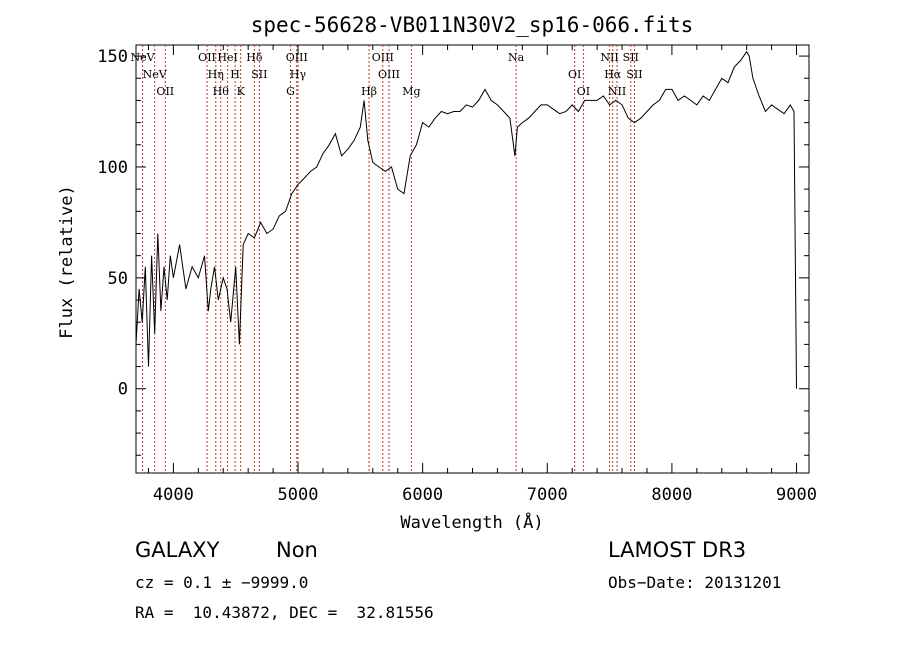 This screenshot has width=900, height=649. Describe the element at coordinates (472, 25) in the screenshot. I see `chart-title: spec-56628-VB011N30V2_sp16-066.fits` at that location.